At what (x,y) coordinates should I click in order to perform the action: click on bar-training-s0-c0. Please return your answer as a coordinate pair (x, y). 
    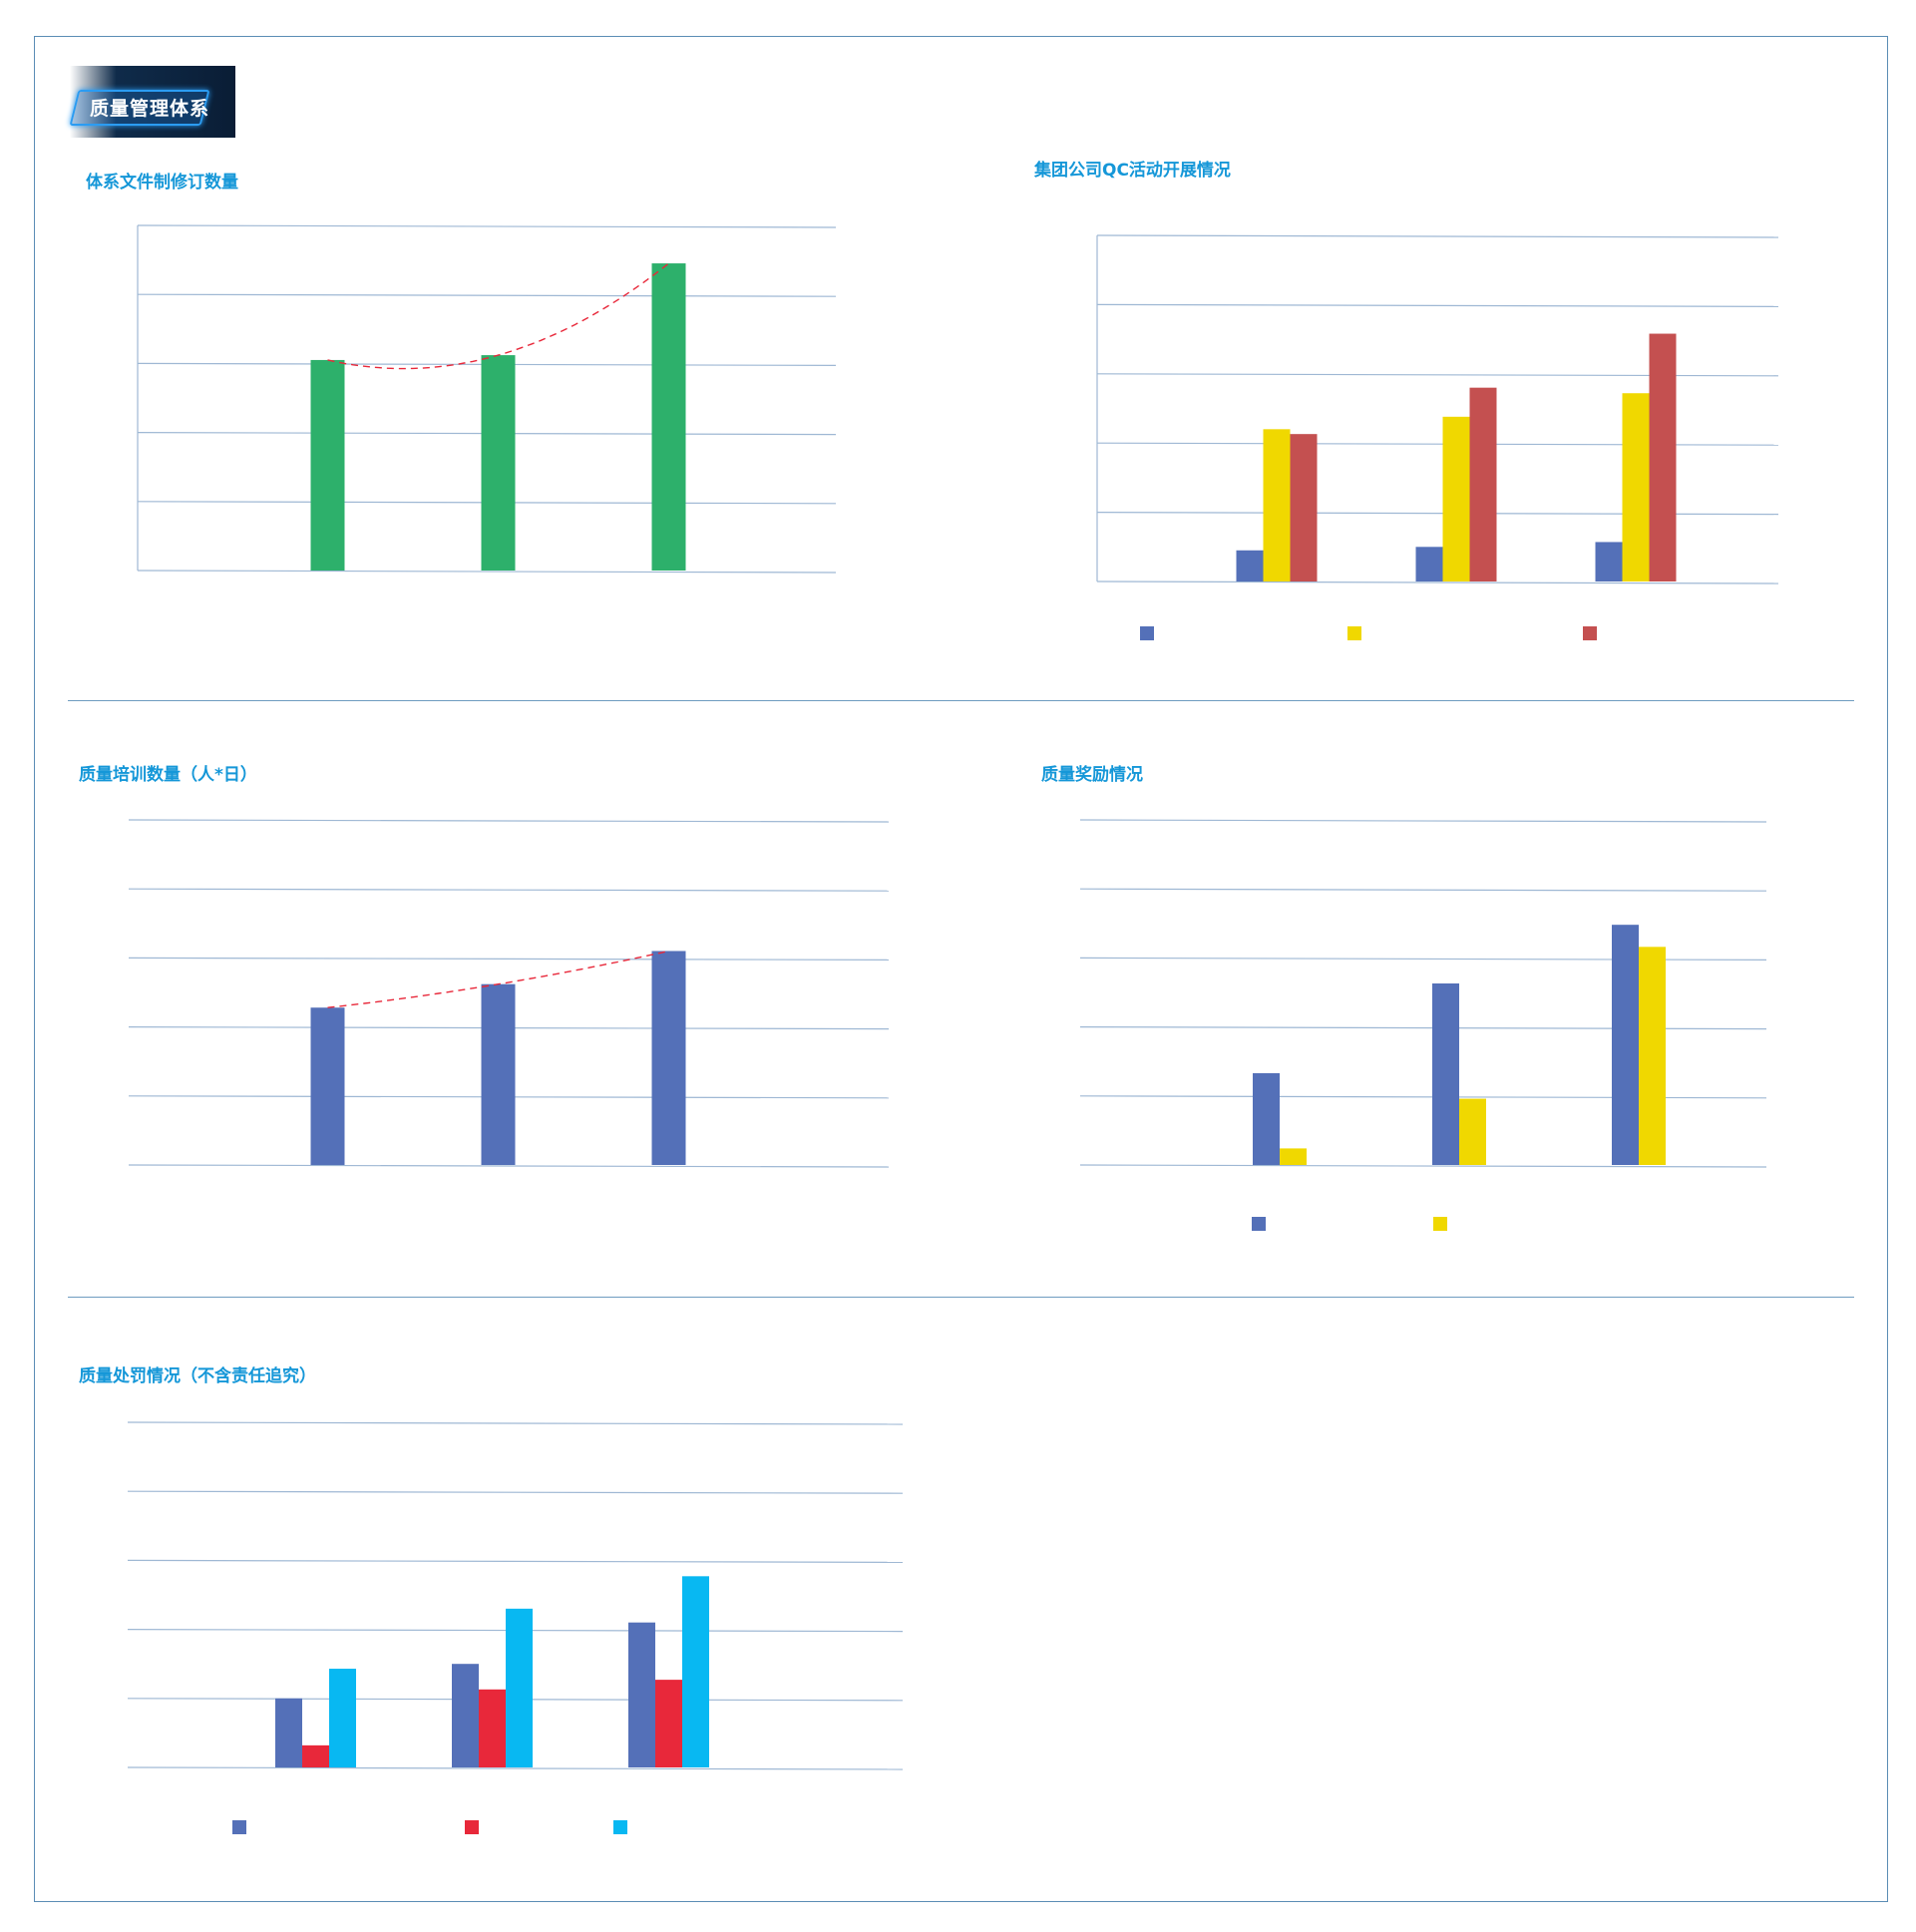
    Looking at the image, I should click on (327, 1086).